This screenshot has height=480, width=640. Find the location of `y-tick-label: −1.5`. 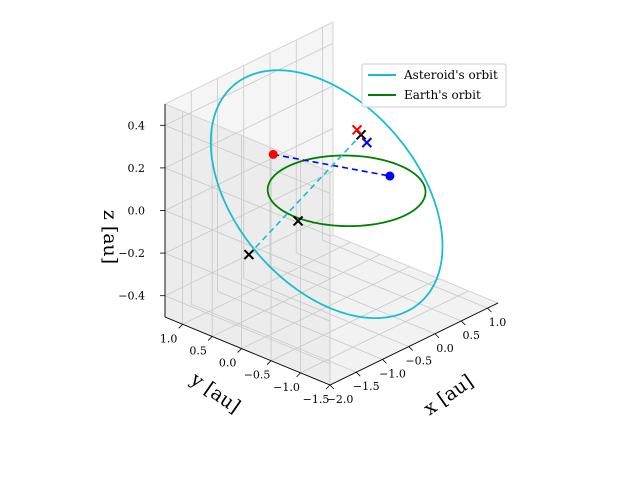

y-tick-label: −1.5 is located at coordinates (316, 399).